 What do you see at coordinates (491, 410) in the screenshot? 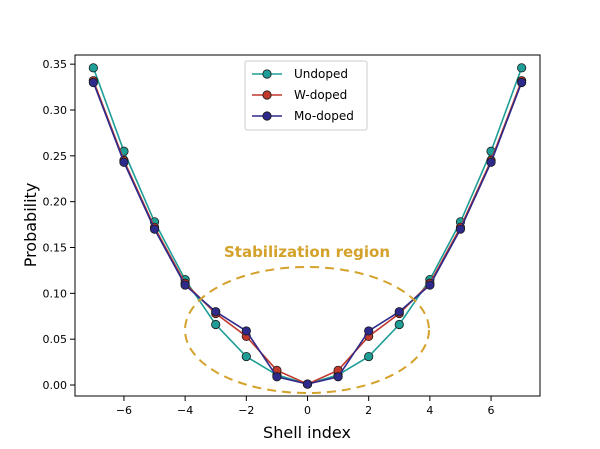
I see `x-tick-label: 6` at bounding box center [491, 410].